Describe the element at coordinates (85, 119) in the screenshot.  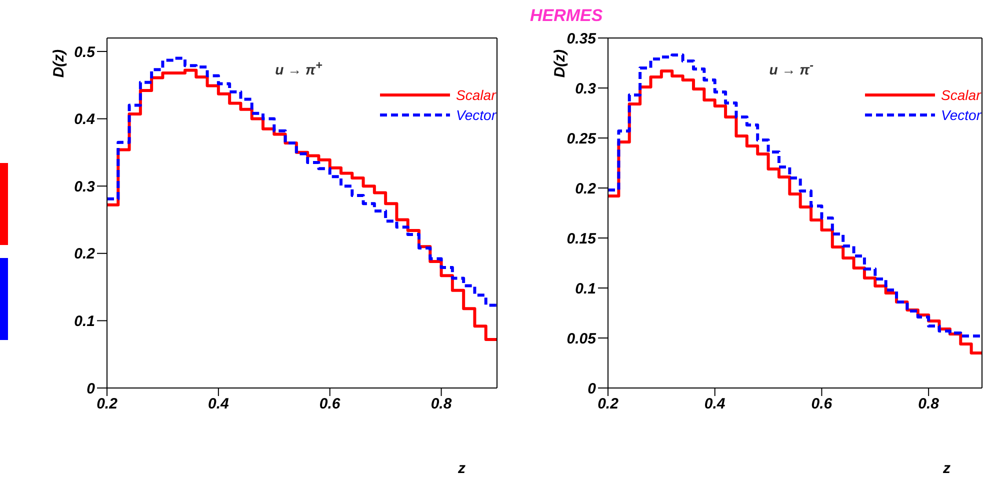
I see `y-tick-label: 0.4` at that location.